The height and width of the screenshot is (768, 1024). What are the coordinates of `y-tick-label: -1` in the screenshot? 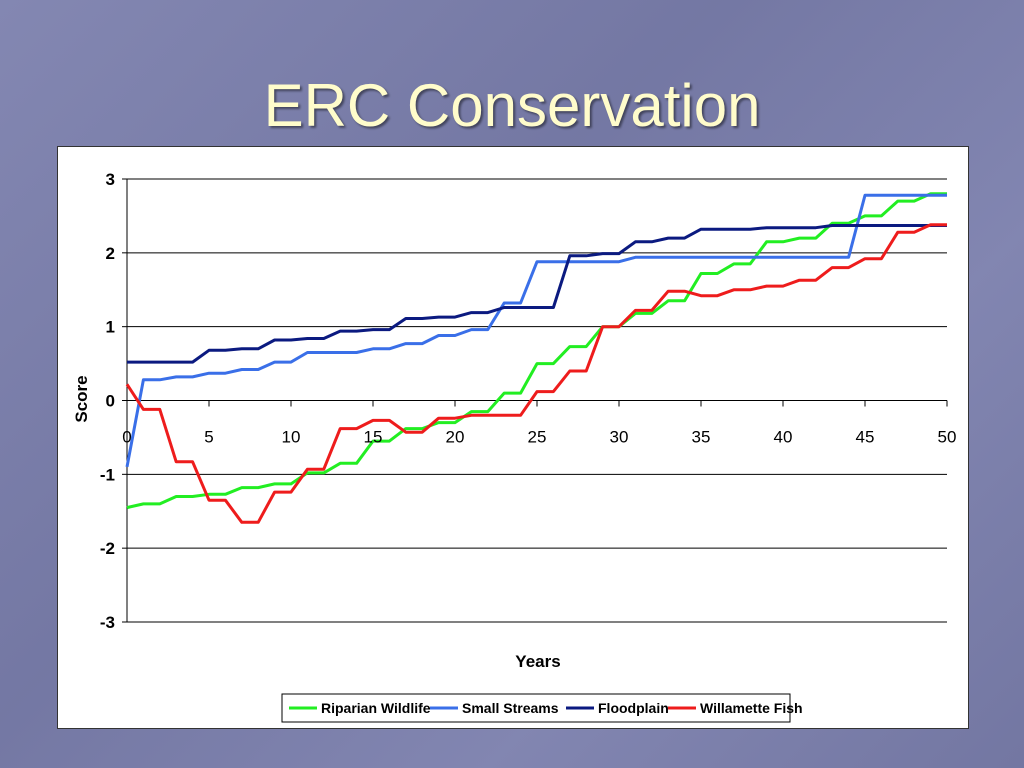 It's located at (107, 474).